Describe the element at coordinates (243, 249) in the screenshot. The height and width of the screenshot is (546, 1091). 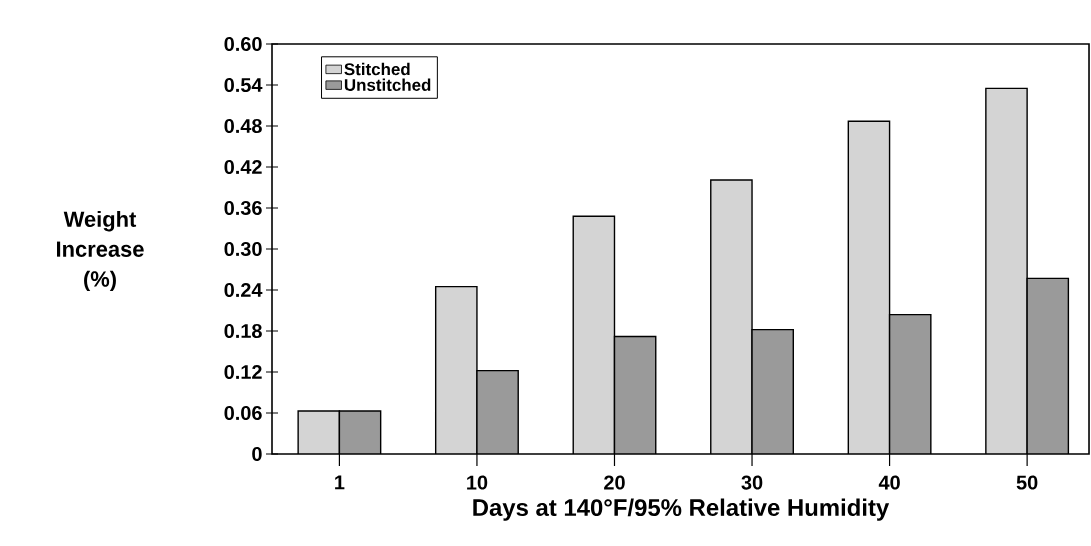
I see `y-tick-label: 0.30` at that location.